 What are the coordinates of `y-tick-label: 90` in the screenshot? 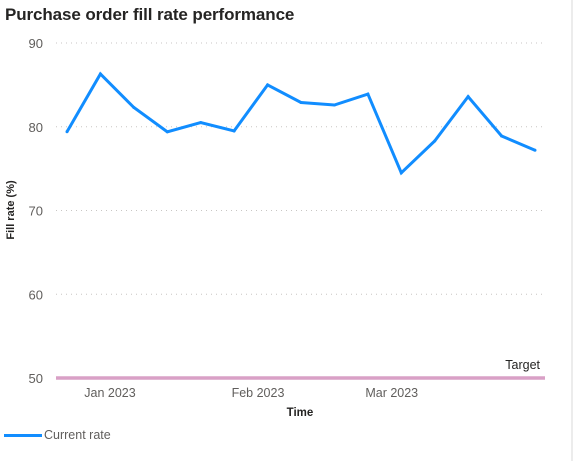 It's located at (36, 43).